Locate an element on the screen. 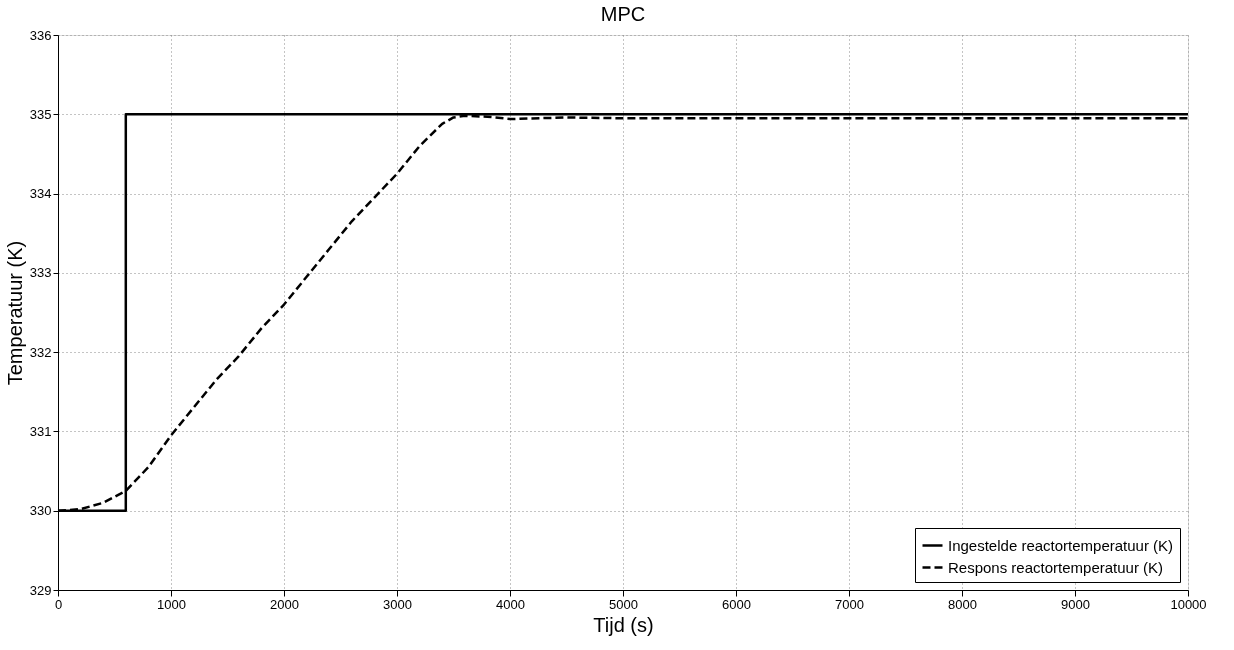 This screenshot has width=1234, height=650. y-tick-label: 332 is located at coordinates (40, 352).